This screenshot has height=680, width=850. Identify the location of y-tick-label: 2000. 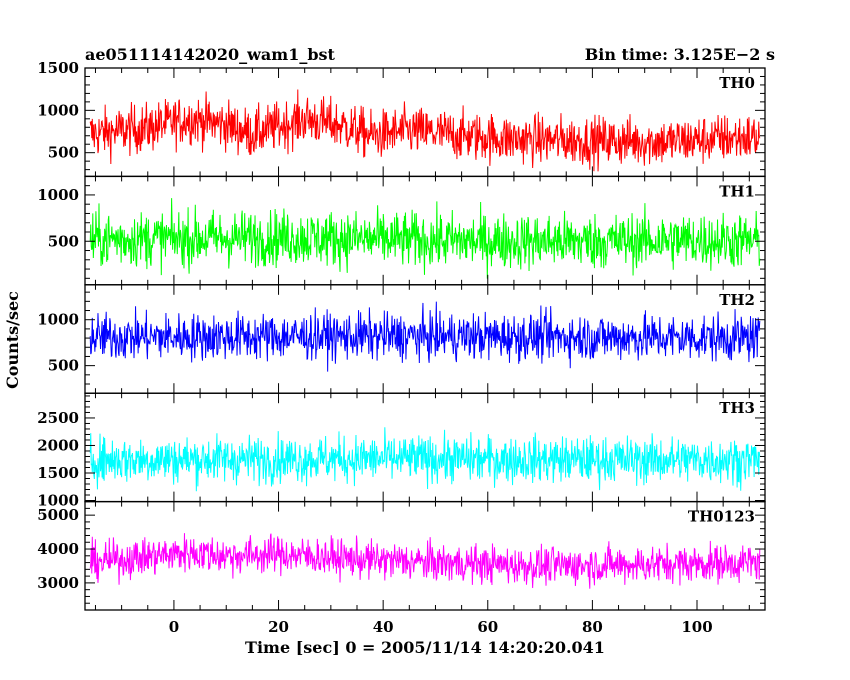
(58, 445).